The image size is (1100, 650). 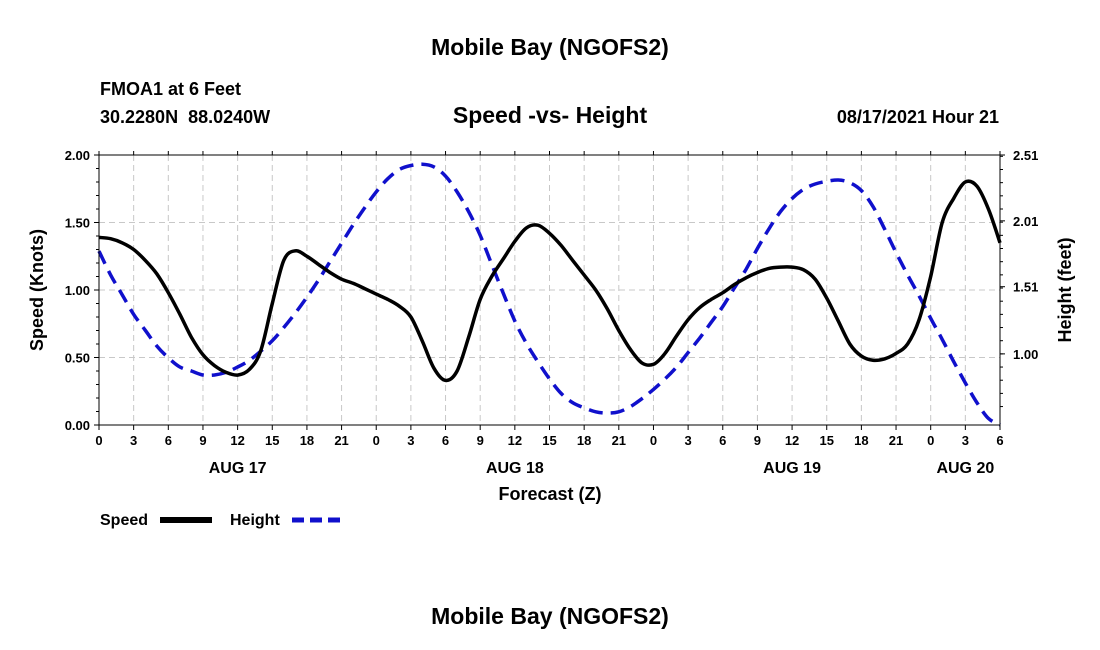 I want to click on coordinates-label: 30.2280N 88.0240W, so click(x=185, y=117).